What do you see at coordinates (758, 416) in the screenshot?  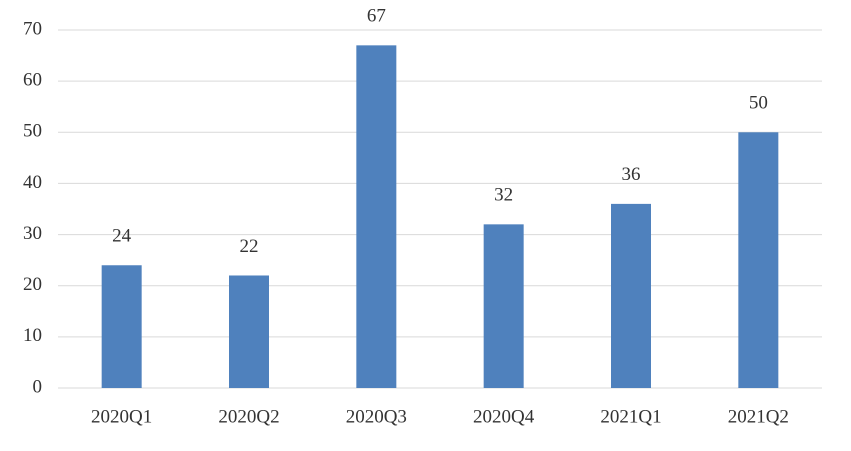 I see `x-tick-label: 2021Q2` at bounding box center [758, 416].